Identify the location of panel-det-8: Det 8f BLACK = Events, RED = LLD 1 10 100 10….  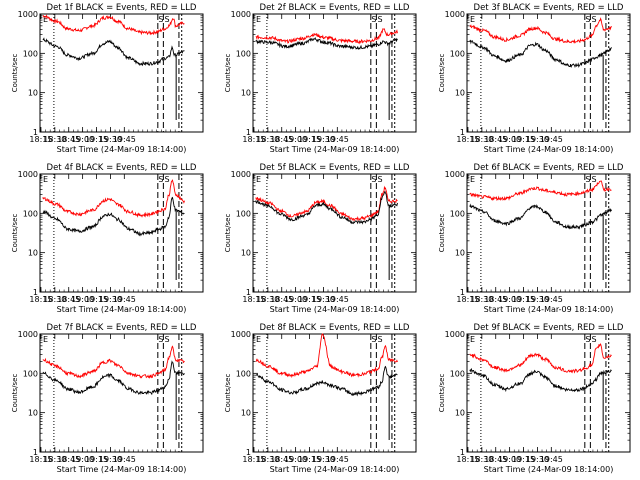
(320, 398).